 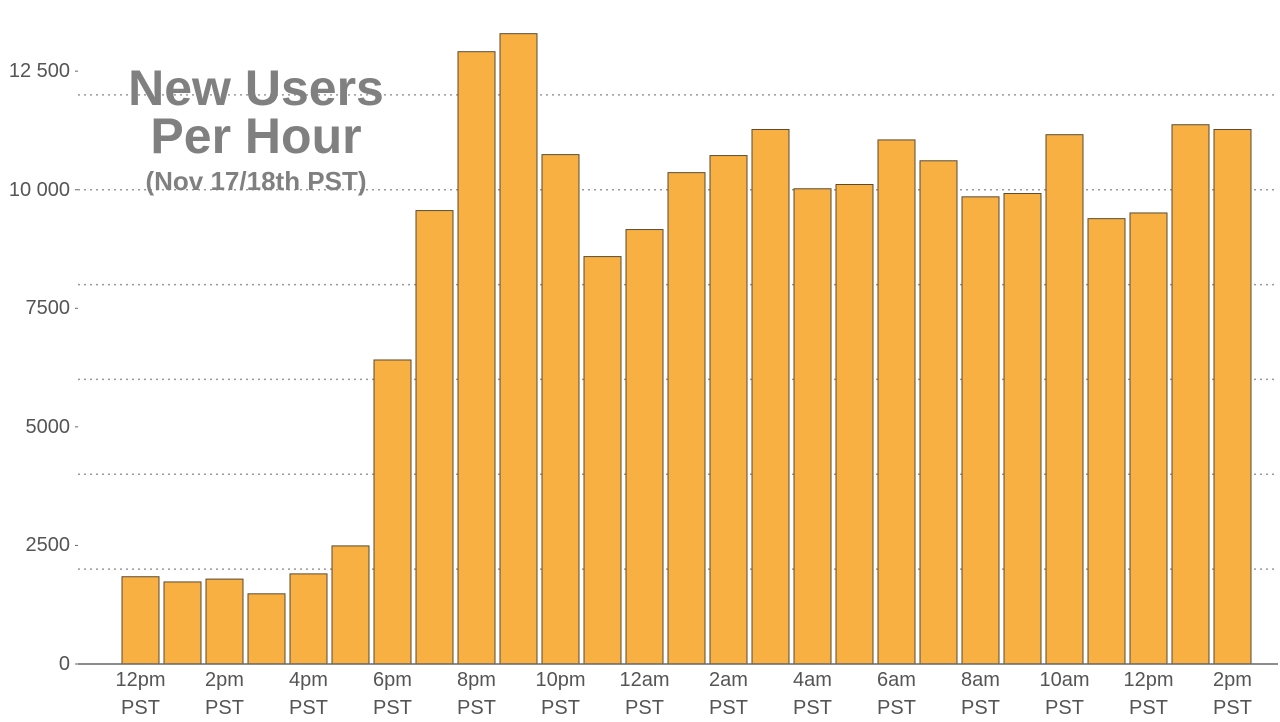 I want to click on x-tick-label: 10pm PST, so click(x=560, y=694).